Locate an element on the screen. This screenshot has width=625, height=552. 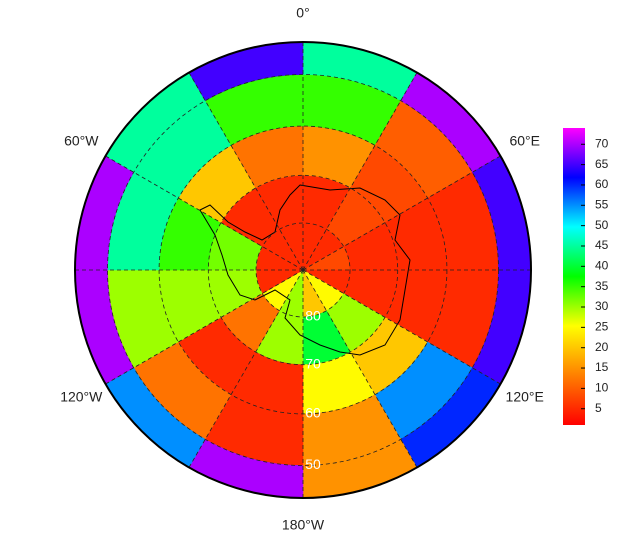
colorbar-label: 15 is located at coordinates (602, 367).